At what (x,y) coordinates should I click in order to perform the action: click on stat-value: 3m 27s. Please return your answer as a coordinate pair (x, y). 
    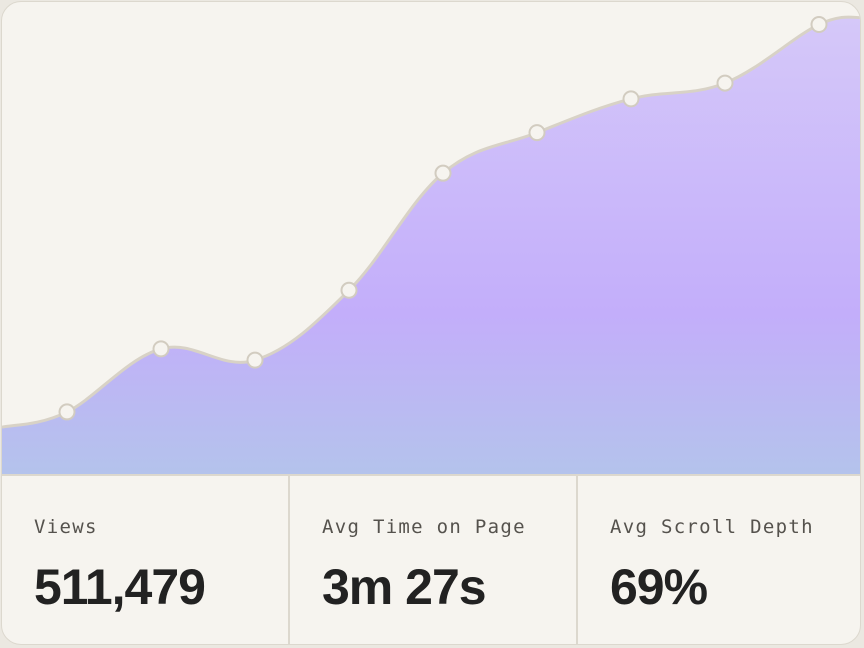
    Looking at the image, I should click on (404, 587).